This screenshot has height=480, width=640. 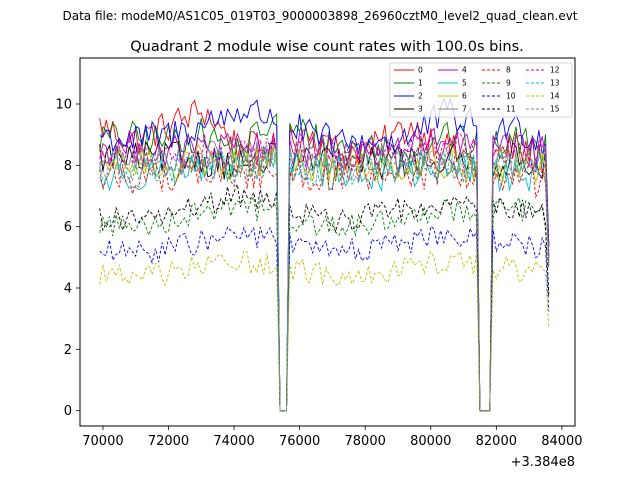 What do you see at coordinates (420, 83) in the screenshot?
I see `legend-label-1: 1` at bounding box center [420, 83].